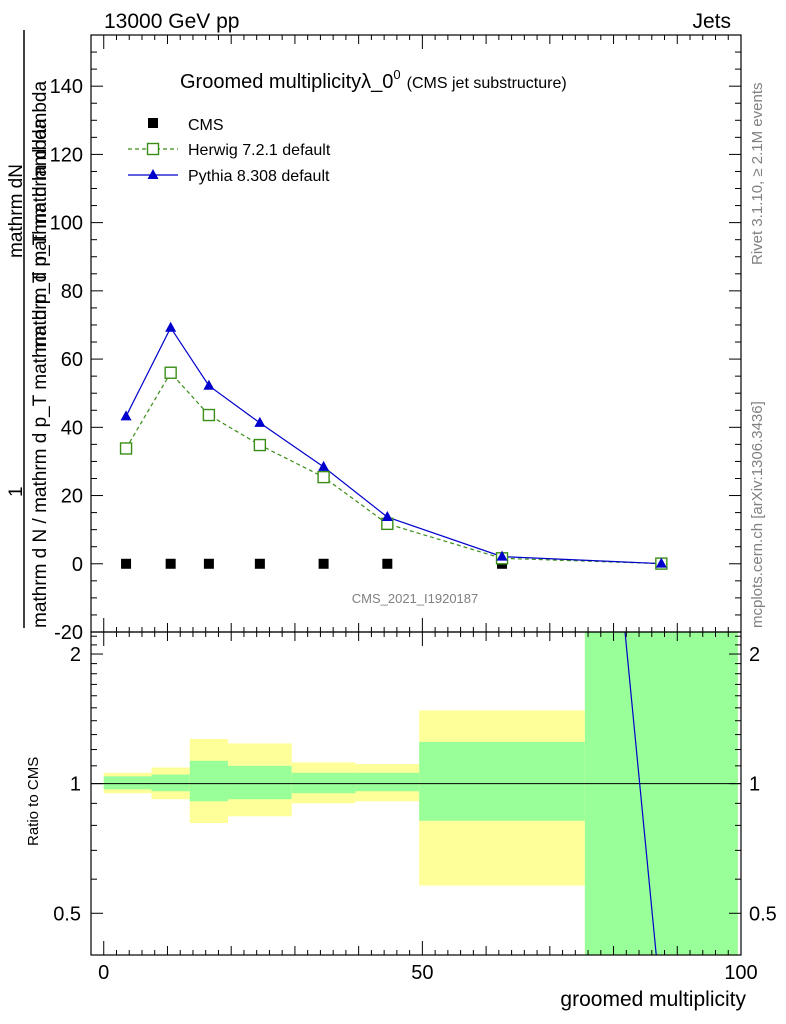 Image resolution: width=786 pixels, height=1024 pixels. I want to click on ratio-ytick-label-left-1: 1, so click(75, 785).